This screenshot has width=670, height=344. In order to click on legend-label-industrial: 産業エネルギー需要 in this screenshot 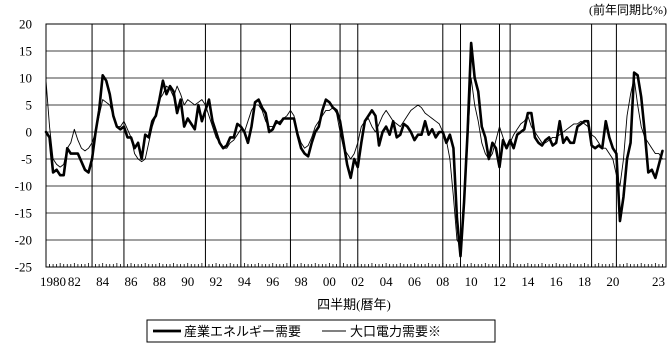, I will do `click(242, 331)`.